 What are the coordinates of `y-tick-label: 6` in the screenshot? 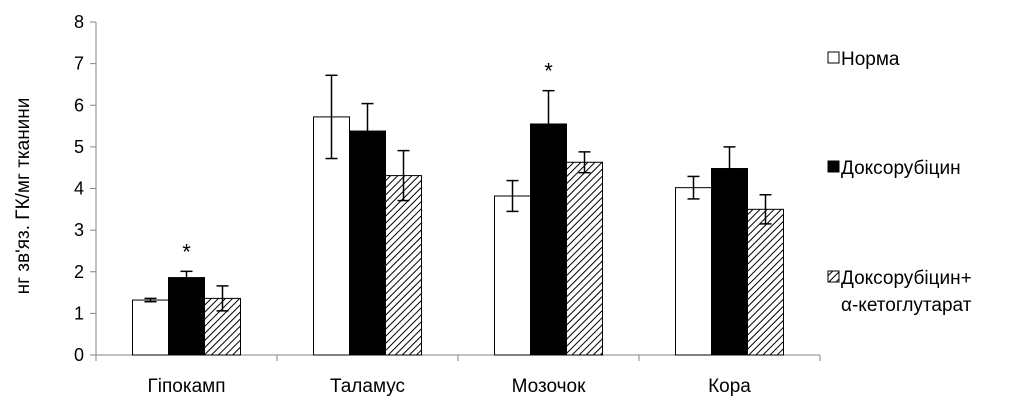 It's located at (79, 105).